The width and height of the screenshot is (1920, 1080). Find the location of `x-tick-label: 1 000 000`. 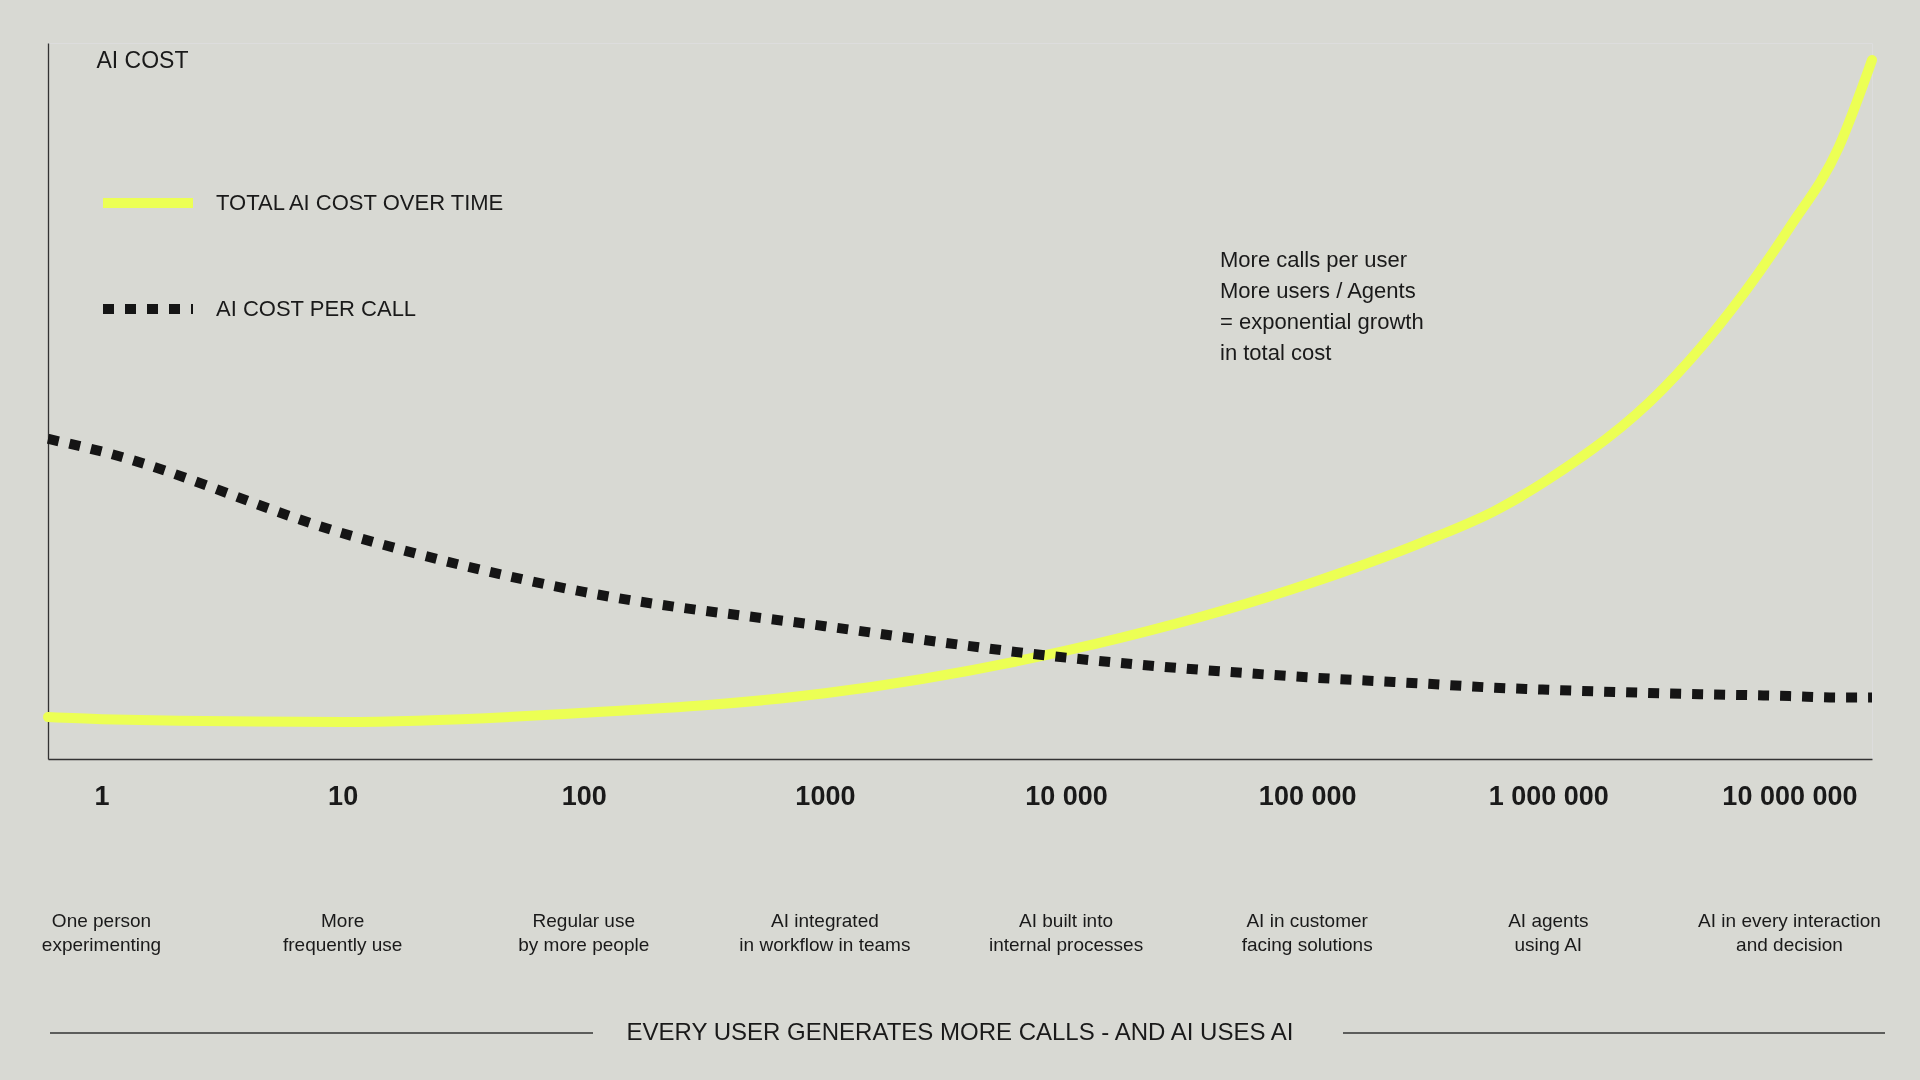

x-tick-label: 1 000 000 is located at coordinates (1548, 795).